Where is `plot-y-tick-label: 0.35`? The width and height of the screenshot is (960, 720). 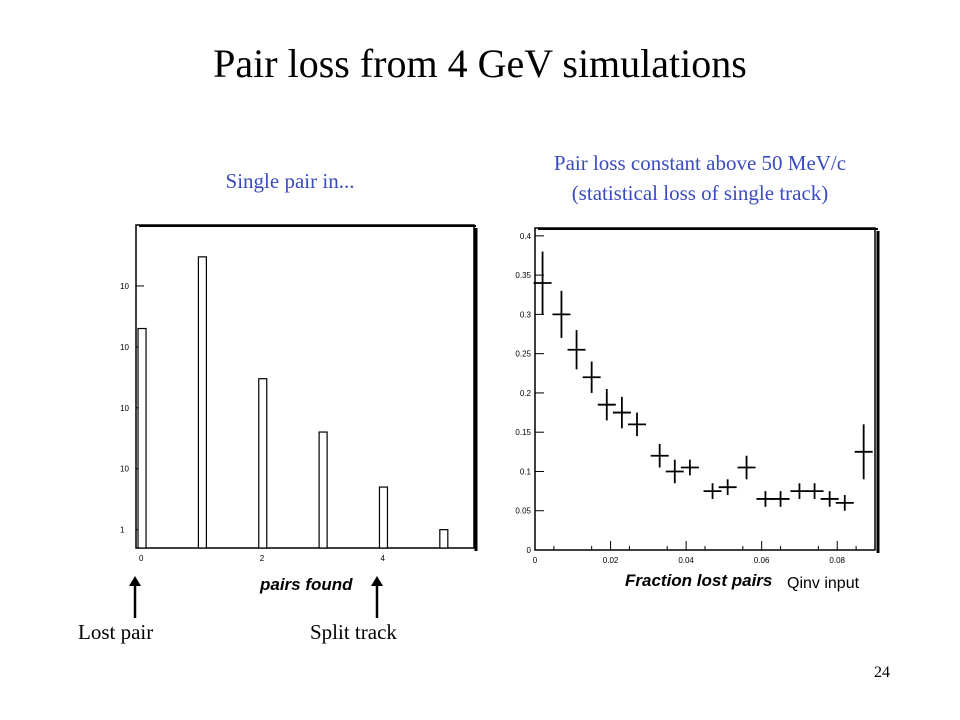 plot-y-tick-label: 0.35 is located at coordinates (523, 275).